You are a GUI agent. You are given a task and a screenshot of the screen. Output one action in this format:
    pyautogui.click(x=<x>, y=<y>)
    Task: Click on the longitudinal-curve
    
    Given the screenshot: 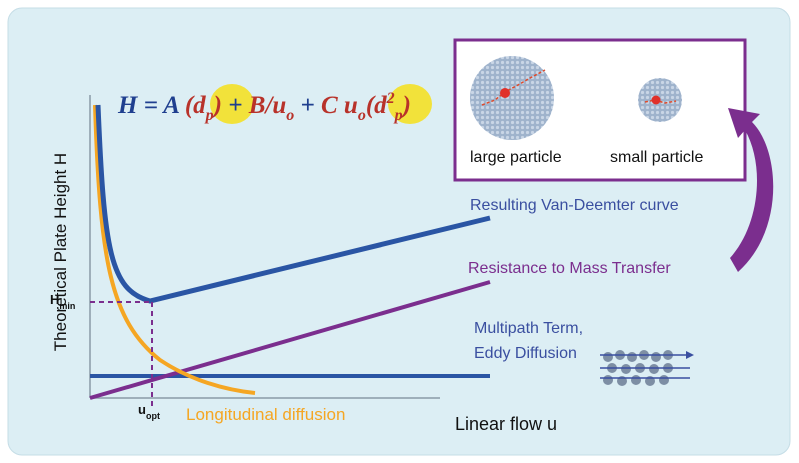 What is the action you would take?
    pyautogui.click(x=174, y=249)
    